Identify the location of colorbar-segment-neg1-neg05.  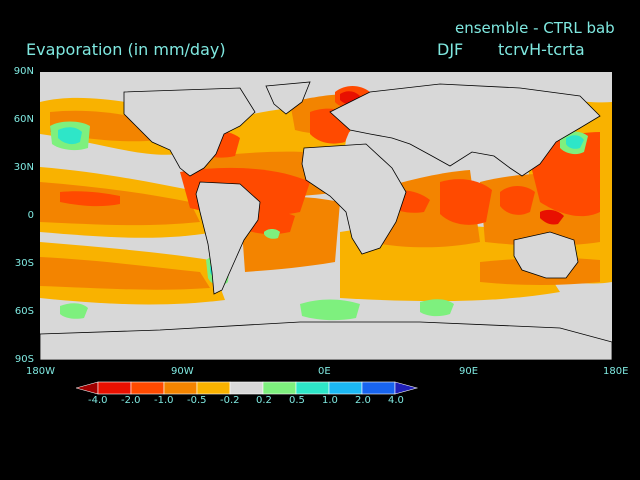
(180, 388).